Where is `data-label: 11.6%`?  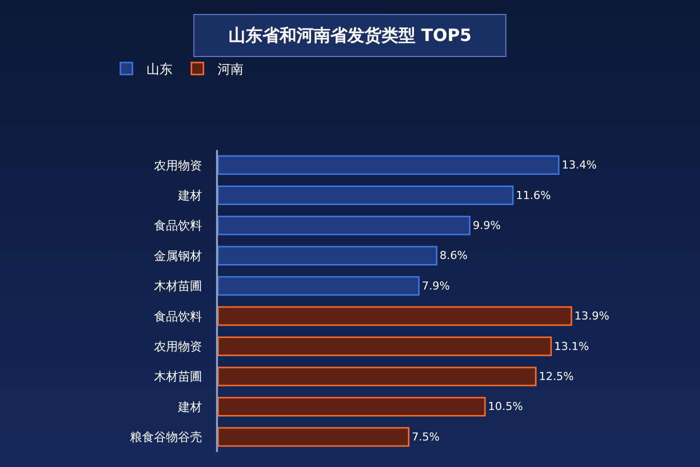 data-label: 11.6% is located at coordinates (533, 195).